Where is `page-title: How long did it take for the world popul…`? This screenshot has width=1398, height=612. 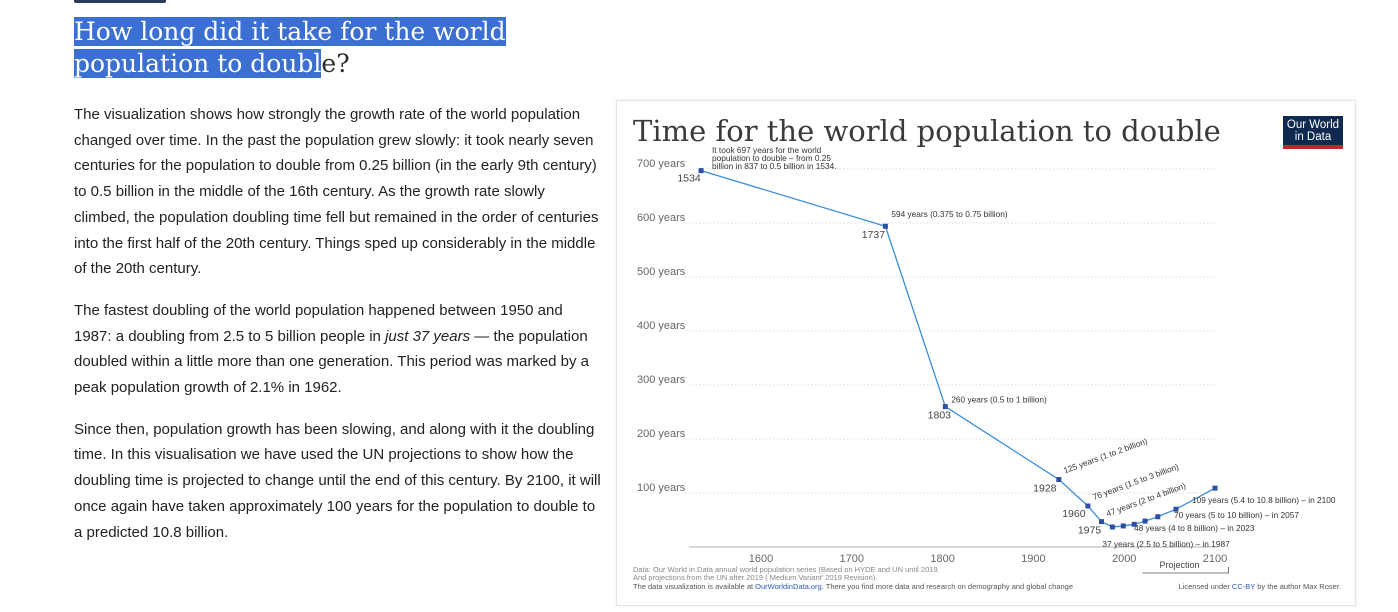 page-title: How long did it take for the world popul… is located at coordinates (334, 48).